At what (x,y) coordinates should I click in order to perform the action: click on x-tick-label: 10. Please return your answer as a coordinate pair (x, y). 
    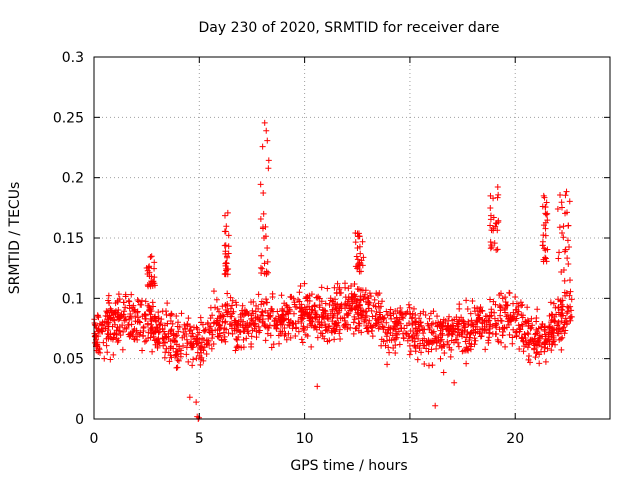
    Looking at the image, I should click on (305, 439).